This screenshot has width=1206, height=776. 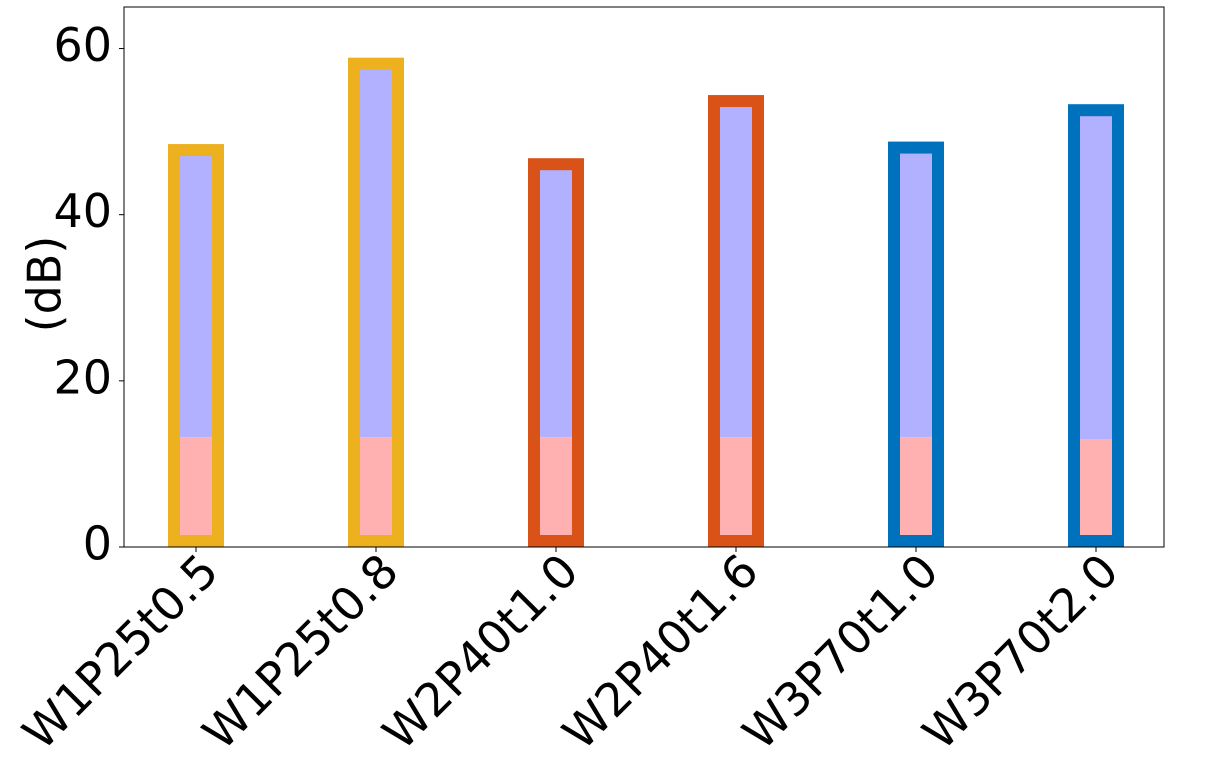 What do you see at coordinates (840, 651) in the screenshot?
I see `x-tick-label: W3P70t1.0` at bounding box center [840, 651].